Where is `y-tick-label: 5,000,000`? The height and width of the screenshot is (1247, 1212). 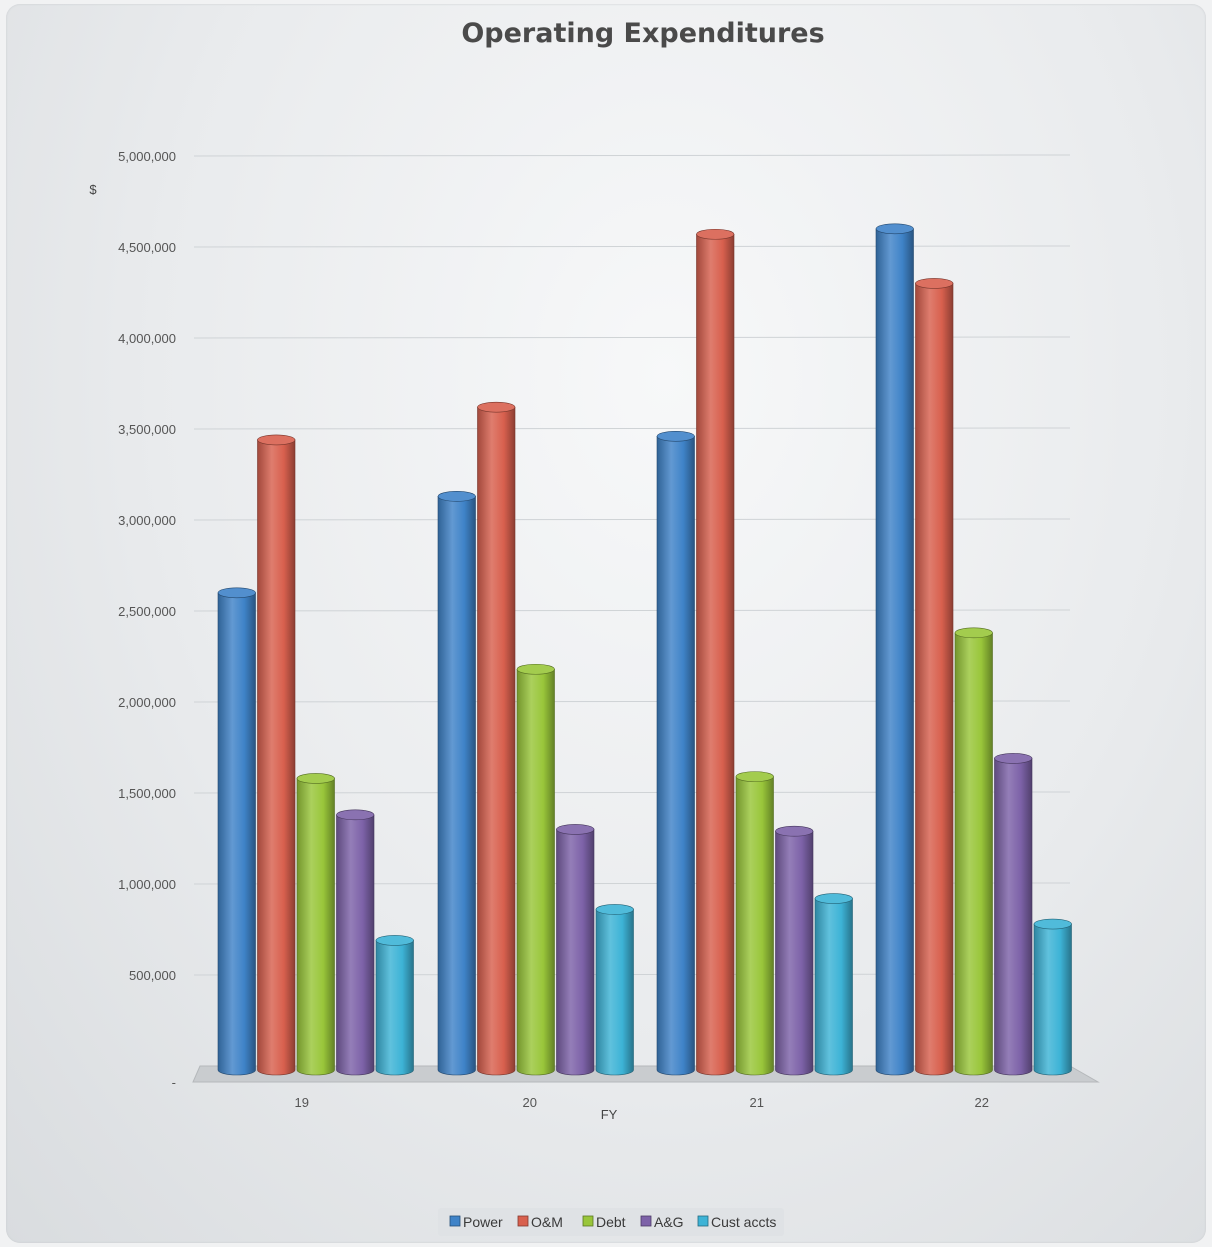 y-tick-label: 5,000,000 is located at coordinates (147, 156).